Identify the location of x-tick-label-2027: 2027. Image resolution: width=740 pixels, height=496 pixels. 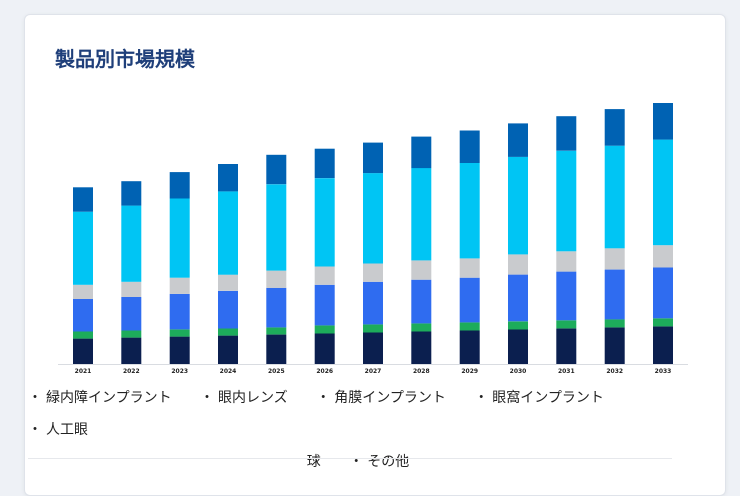
(373, 371).